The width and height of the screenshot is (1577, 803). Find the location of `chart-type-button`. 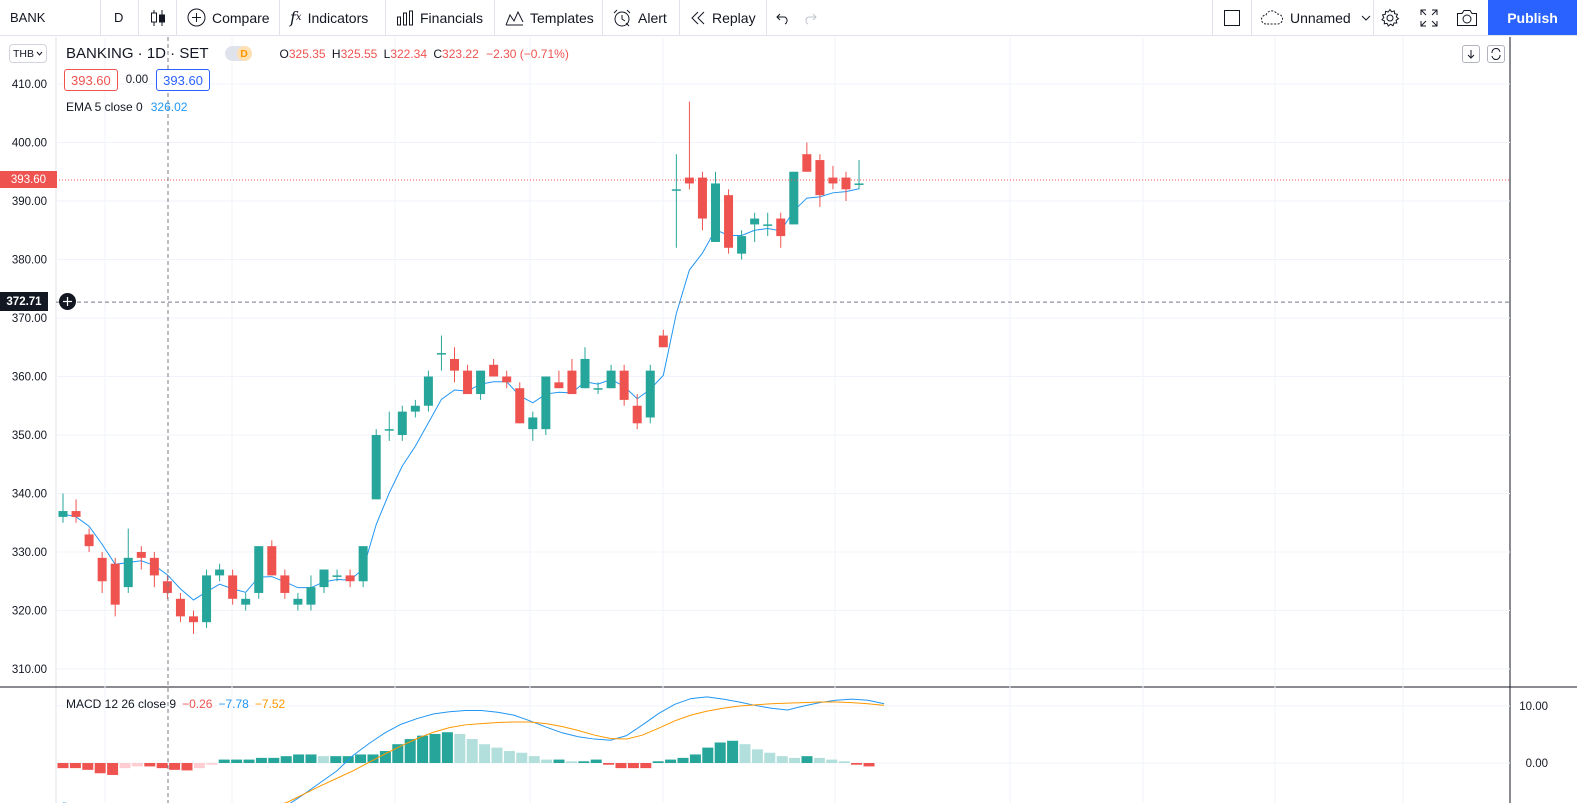

chart-type-button is located at coordinates (158, 17).